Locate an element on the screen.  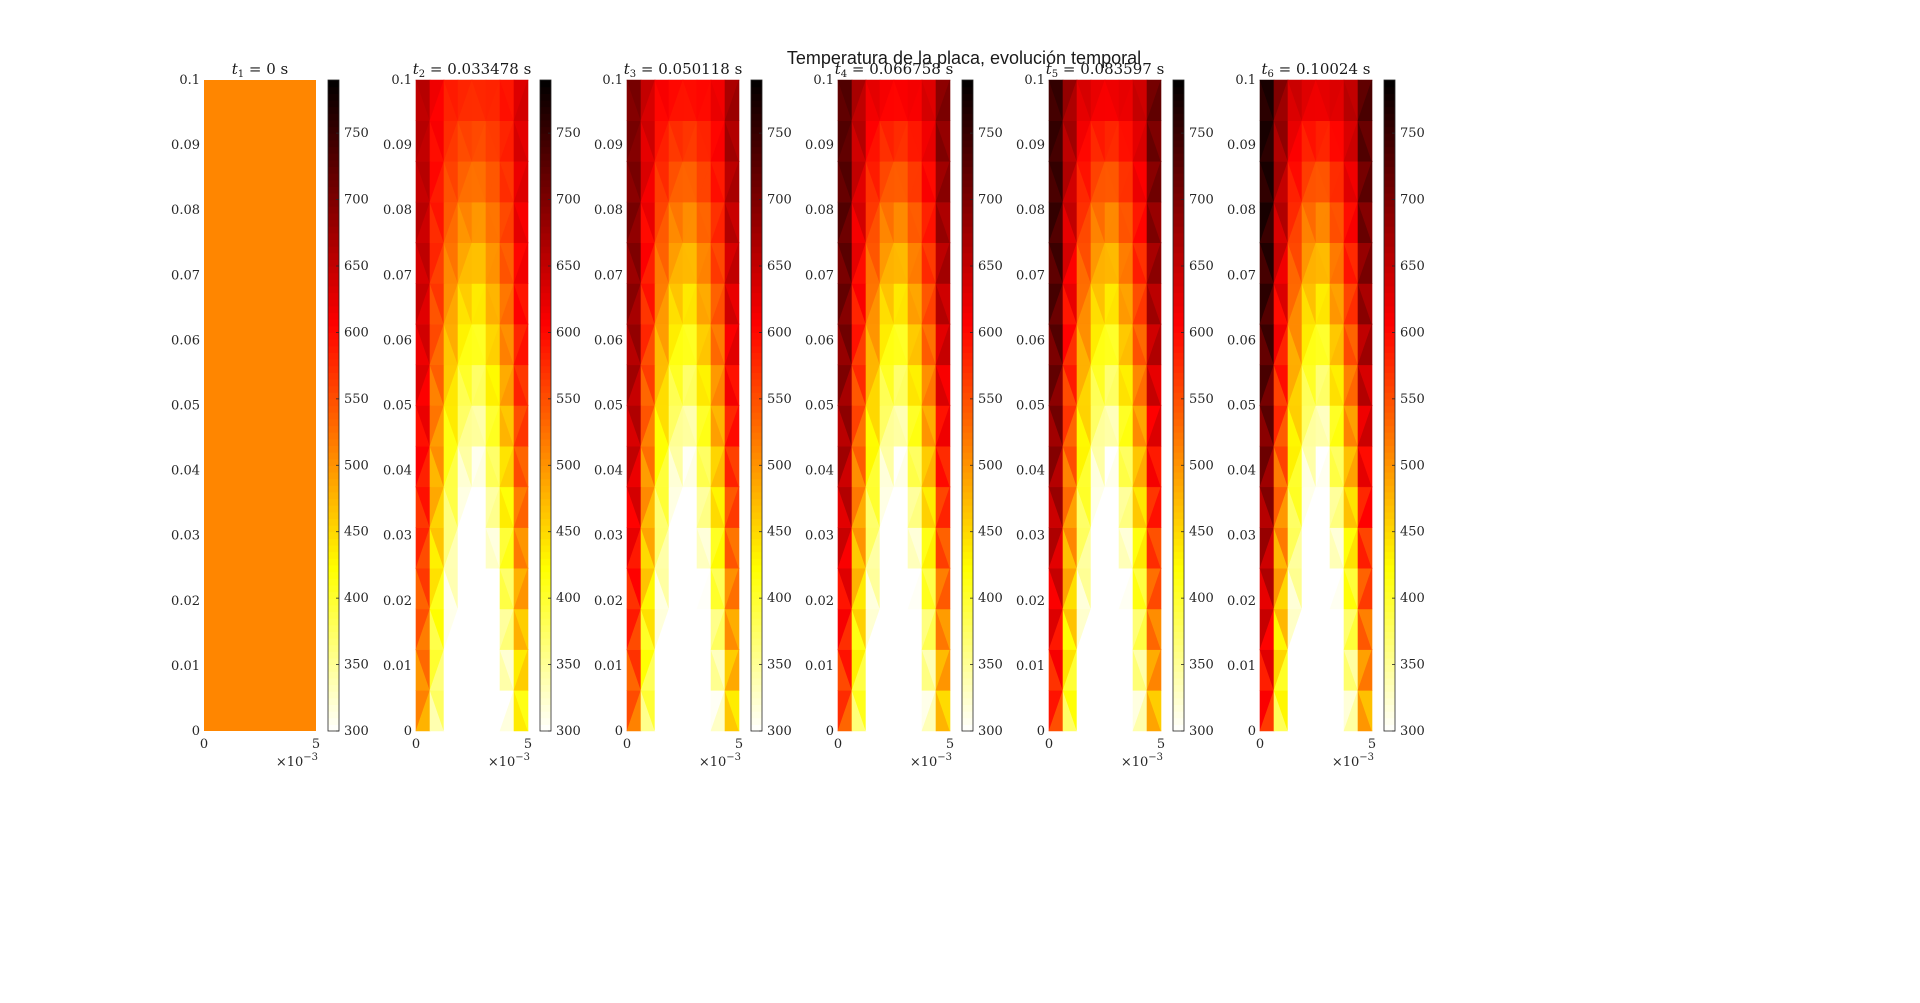
exponent-power: −3 is located at coordinates (310, 757).